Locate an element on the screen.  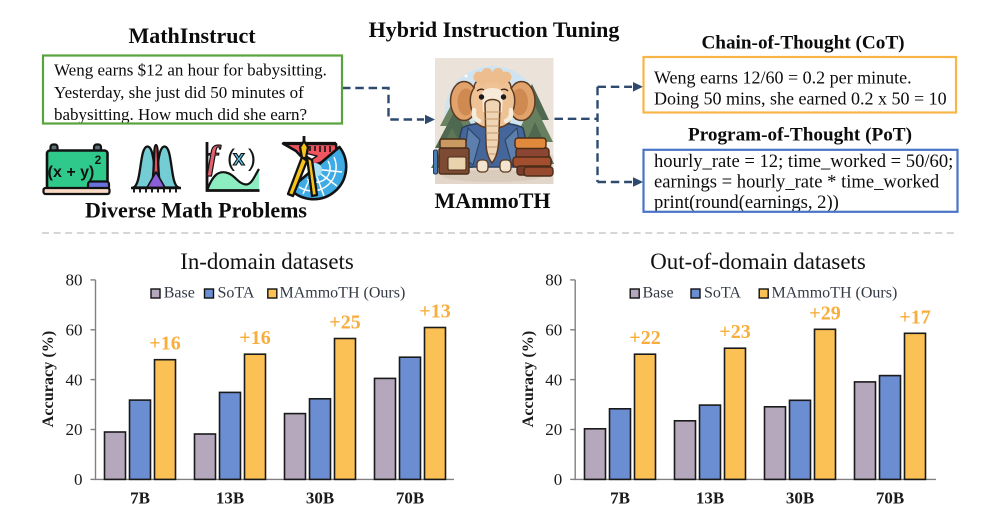
svg-text: Program-of-Thought (PoT) is located at coordinates (800, 135).